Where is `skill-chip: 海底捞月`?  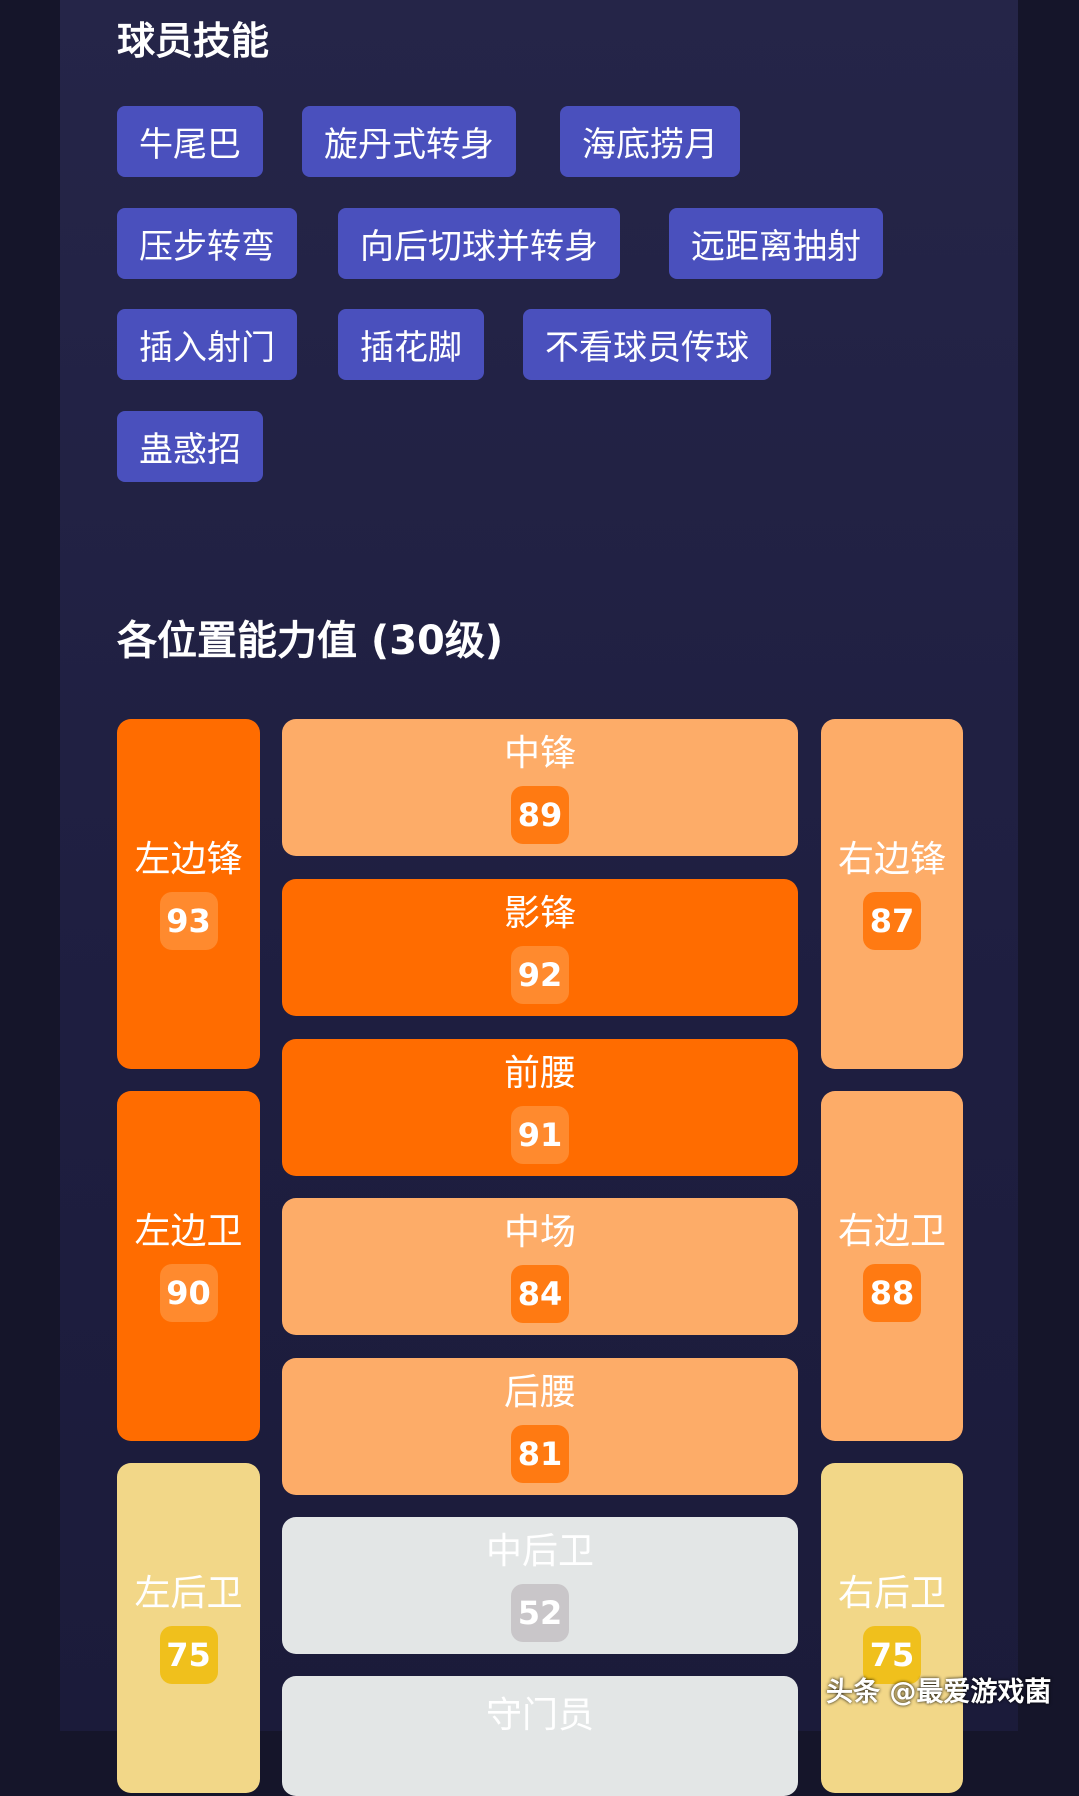 skill-chip: 海底捞月 is located at coordinates (650, 141).